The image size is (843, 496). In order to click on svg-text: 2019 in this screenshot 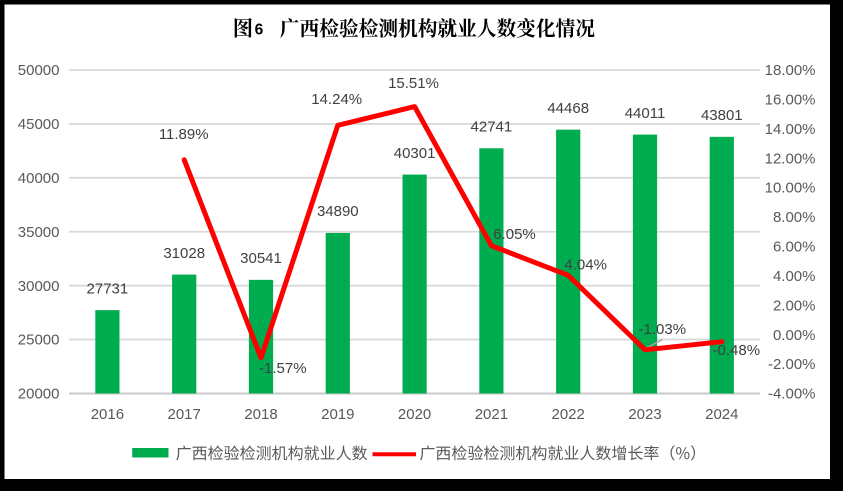, I will do `click(337, 414)`.